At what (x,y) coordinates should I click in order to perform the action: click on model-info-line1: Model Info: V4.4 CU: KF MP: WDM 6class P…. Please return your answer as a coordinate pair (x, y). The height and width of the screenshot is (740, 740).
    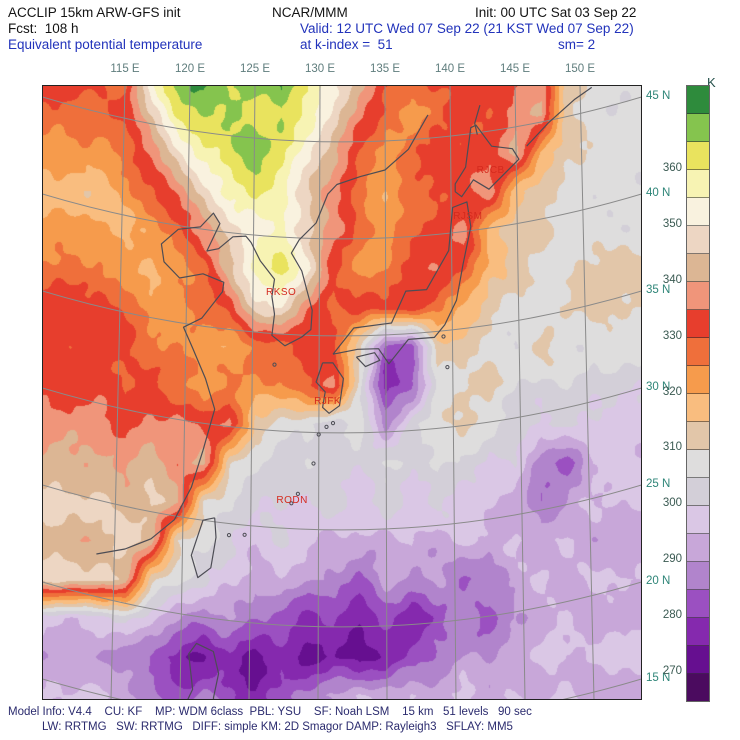
    Looking at the image, I should click on (270, 712).